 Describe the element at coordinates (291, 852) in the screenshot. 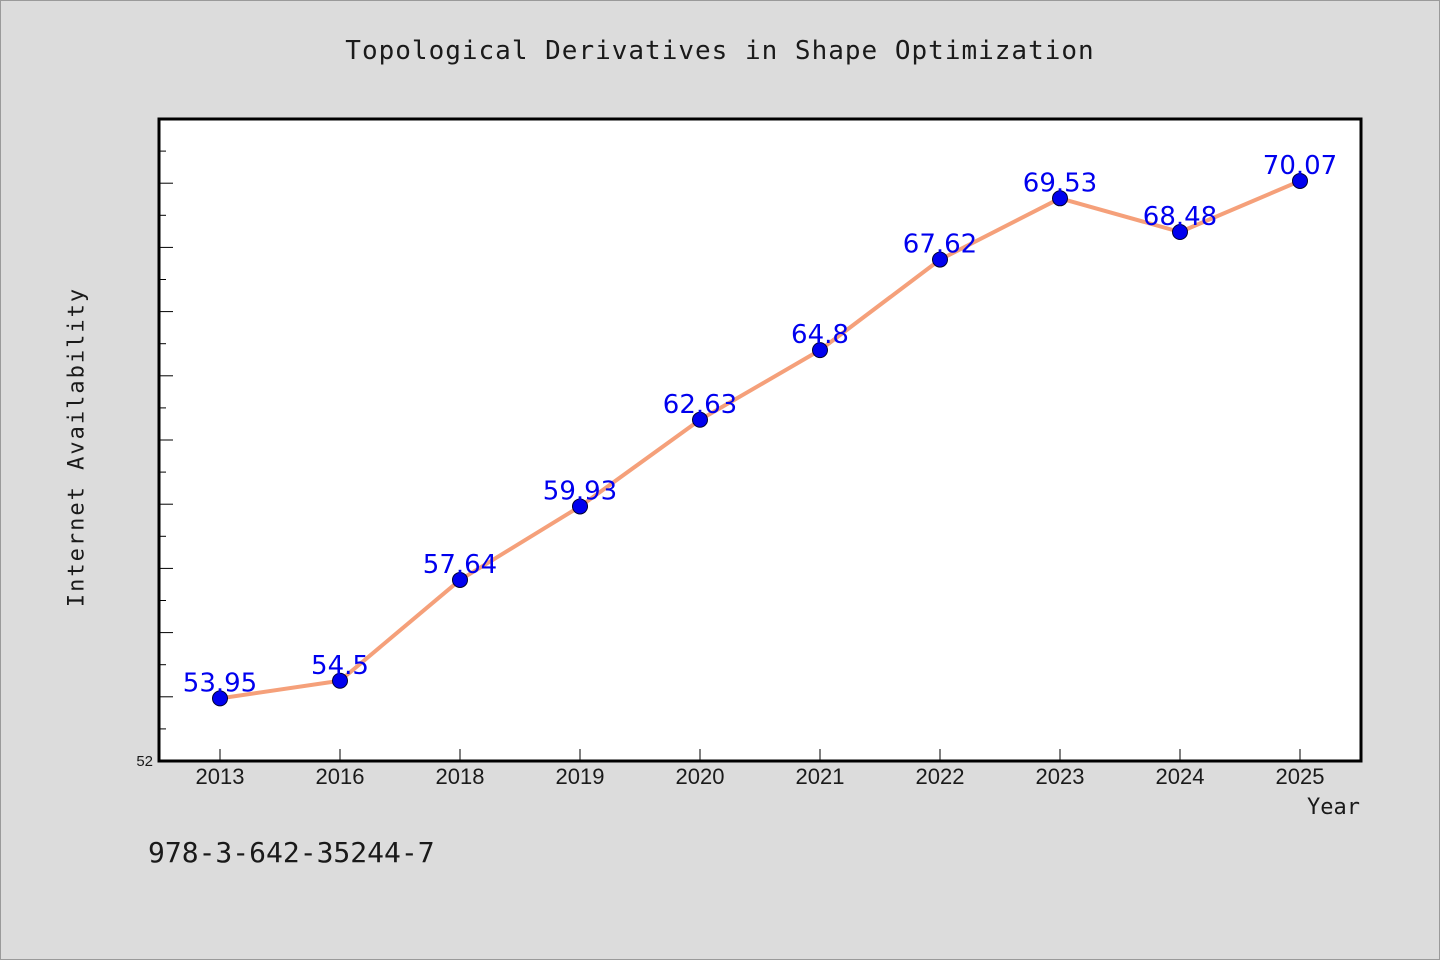

I see `isbn-text: 978-3-642-35244-7` at that location.